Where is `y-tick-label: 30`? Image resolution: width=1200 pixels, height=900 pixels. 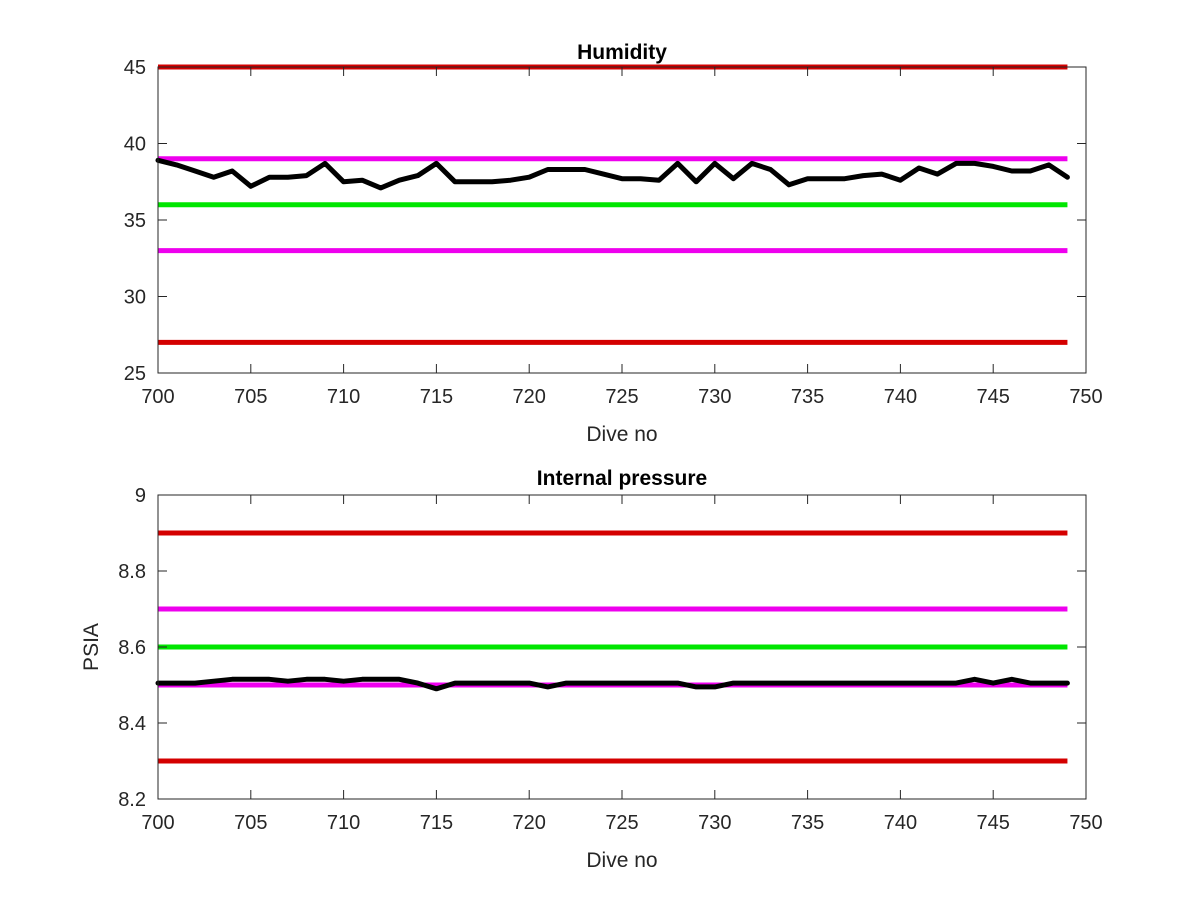
y-tick-label: 30 is located at coordinates (135, 298).